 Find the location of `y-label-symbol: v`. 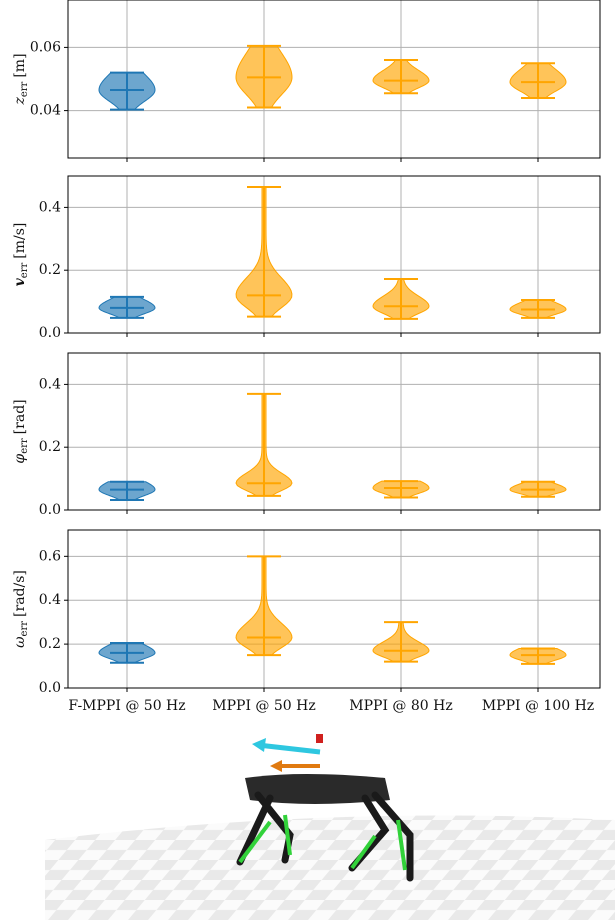

y-label-symbol: v is located at coordinates (20, 281).